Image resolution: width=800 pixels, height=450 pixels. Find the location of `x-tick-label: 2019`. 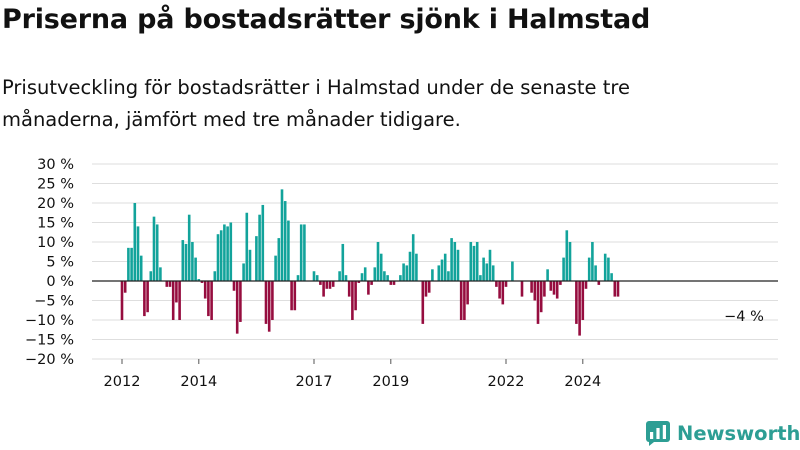

x-tick-label: 2019 is located at coordinates (390, 382).